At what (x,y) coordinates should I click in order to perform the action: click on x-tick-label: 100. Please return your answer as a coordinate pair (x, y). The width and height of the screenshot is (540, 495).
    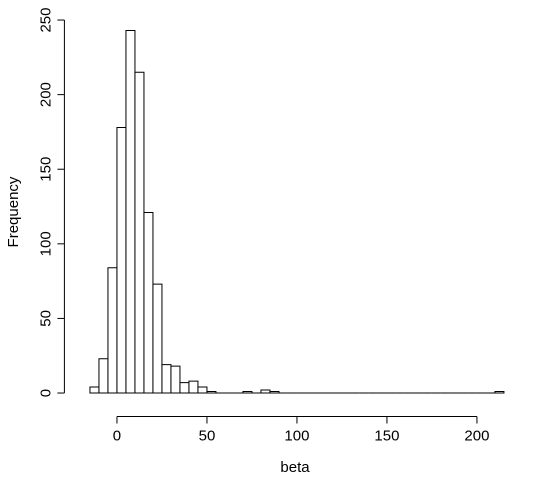
    Looking at the image, I should click on (296, 436).